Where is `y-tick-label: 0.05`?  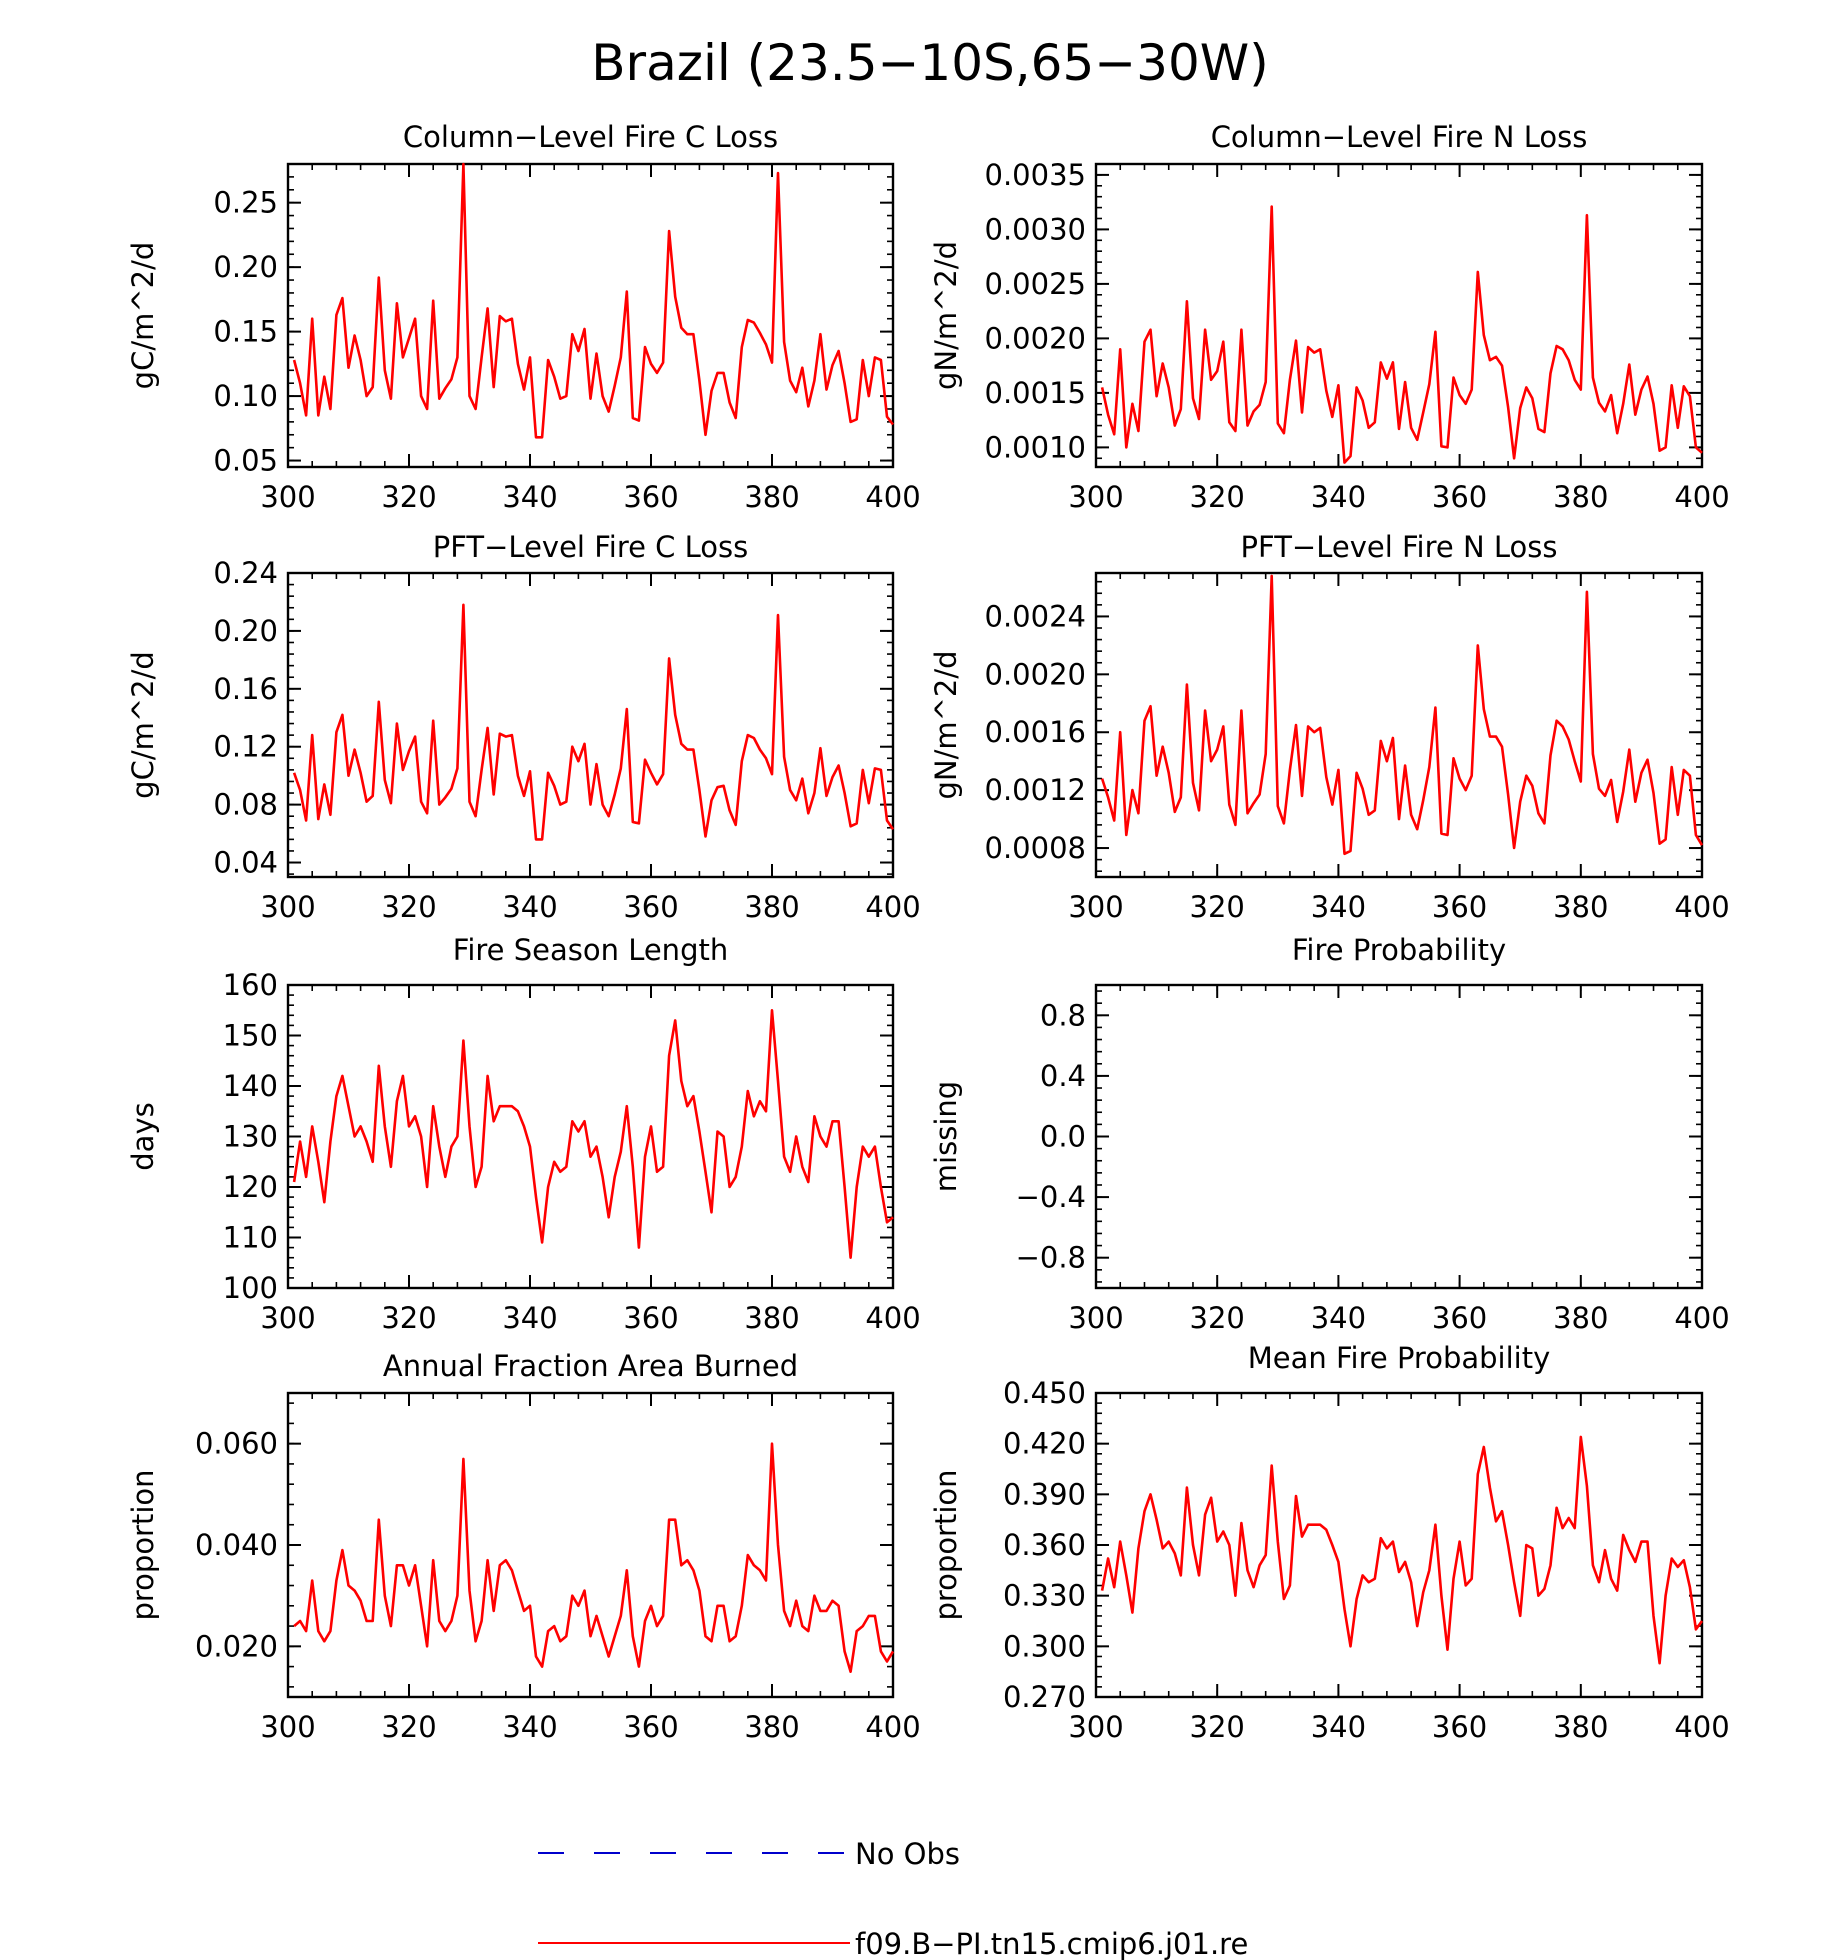
y-tick-label: 0.05 is located at coordinates (245, 461).